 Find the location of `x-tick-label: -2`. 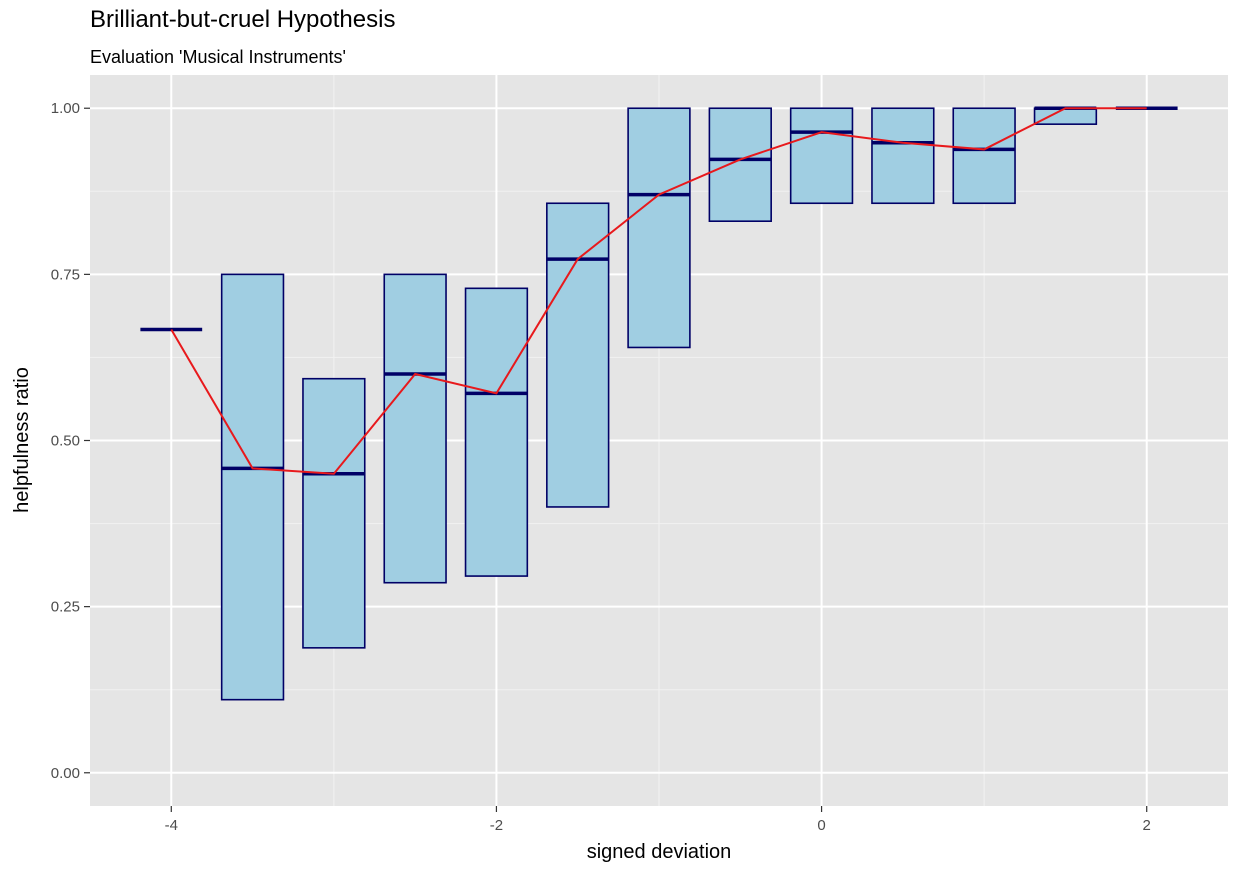

x-tick-label: -2 is located at coordinates (496, 825).